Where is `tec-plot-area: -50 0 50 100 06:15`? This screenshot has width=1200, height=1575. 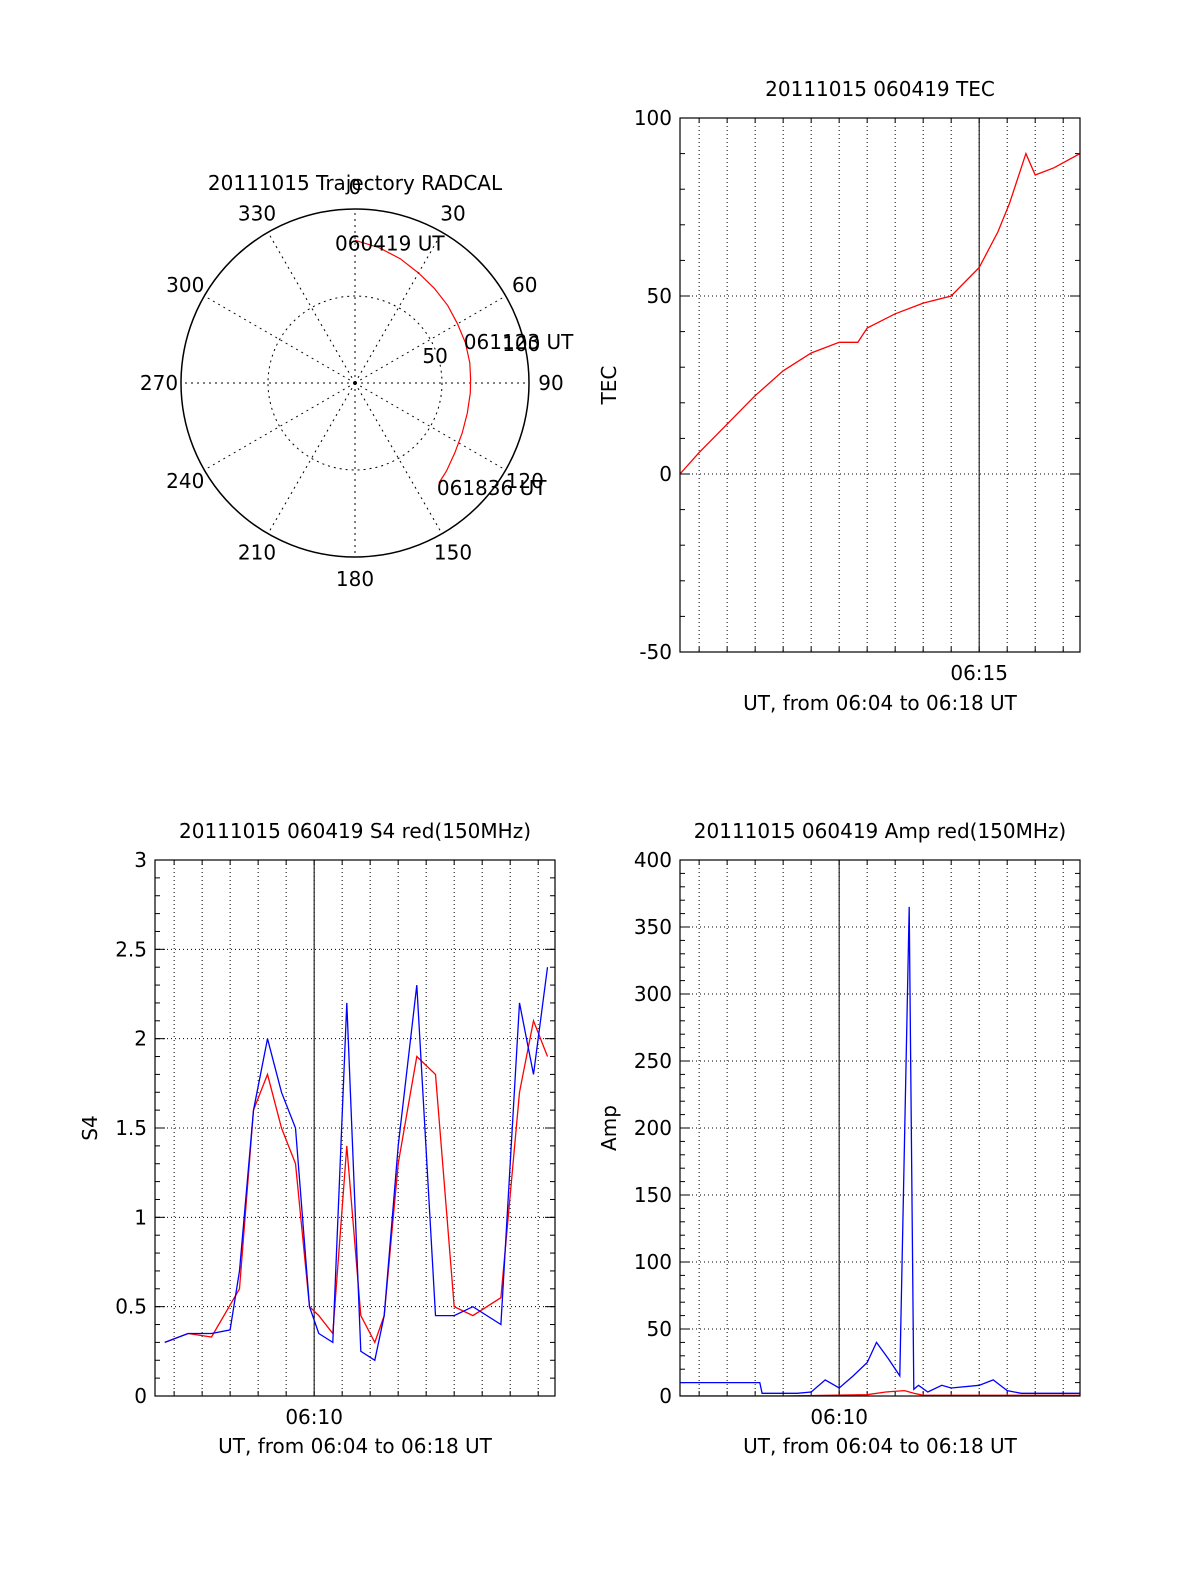
tec-plot-area: -50 0 50 100 06:15 is located at coordinates (857, 395).